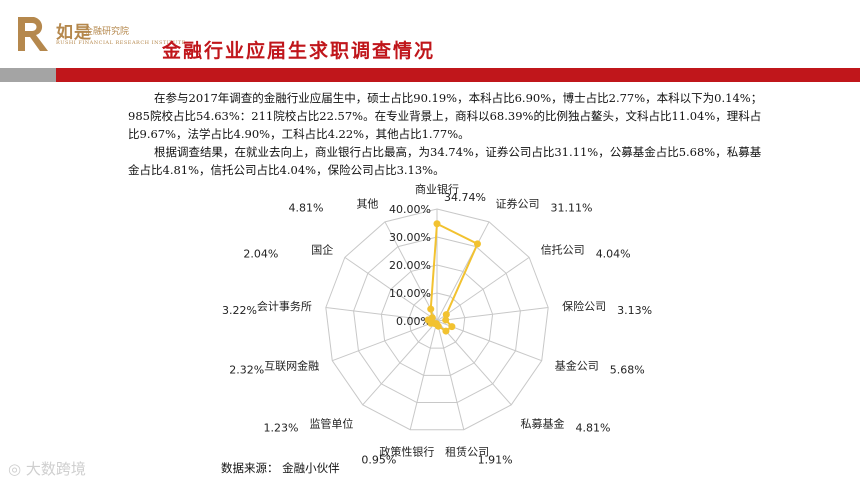 The height and width of the screenshot is (486, 860). Describe the element at coordinates (32, 34) in the screenshot. I see `logo-mark-icon` at that location.